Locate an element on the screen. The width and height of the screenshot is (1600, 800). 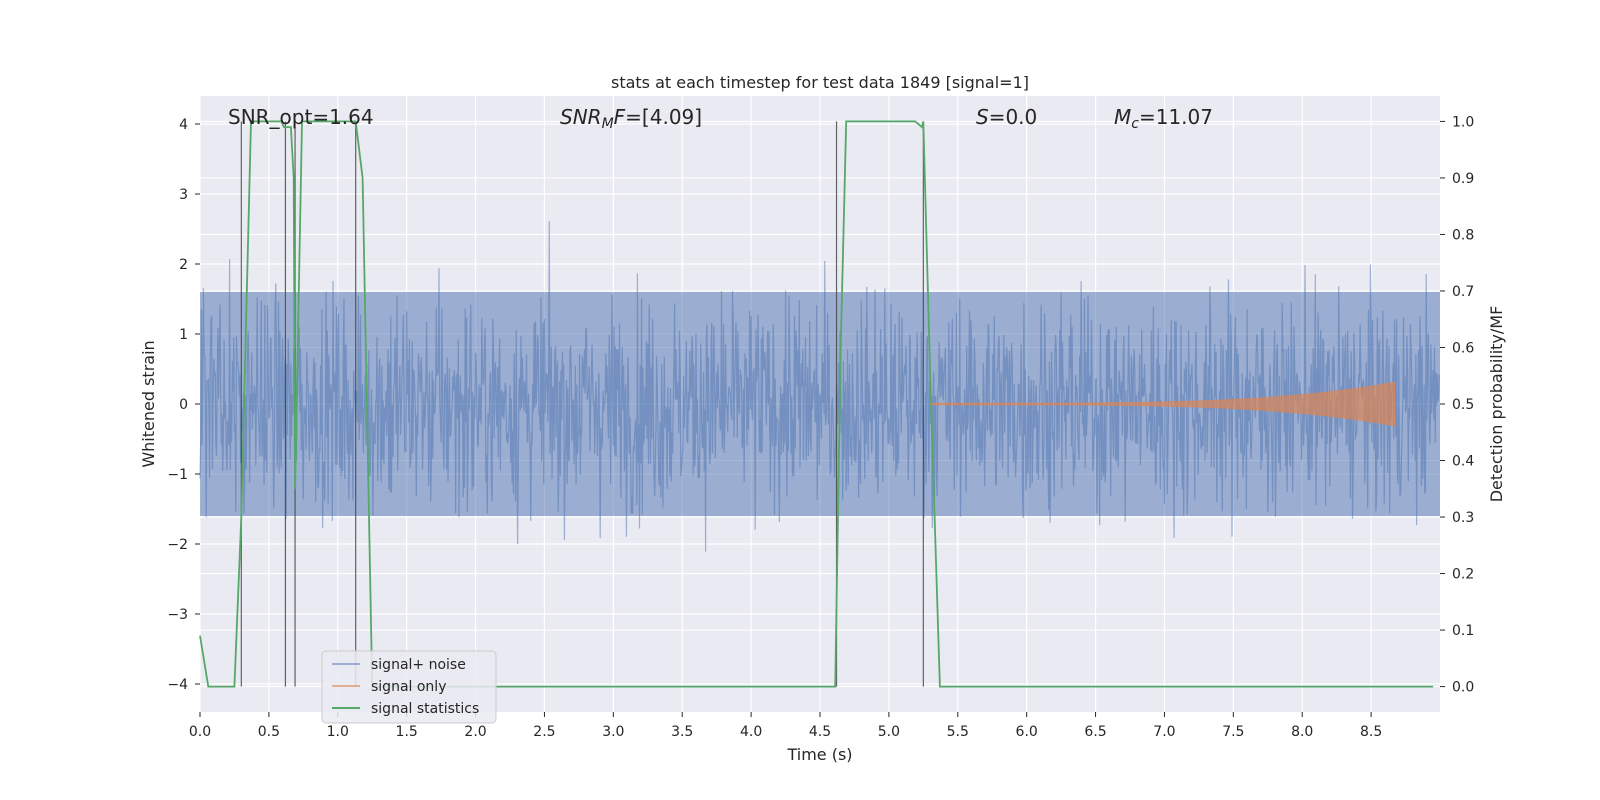
signal-only-chirp is located at coordinates (1162, 404).